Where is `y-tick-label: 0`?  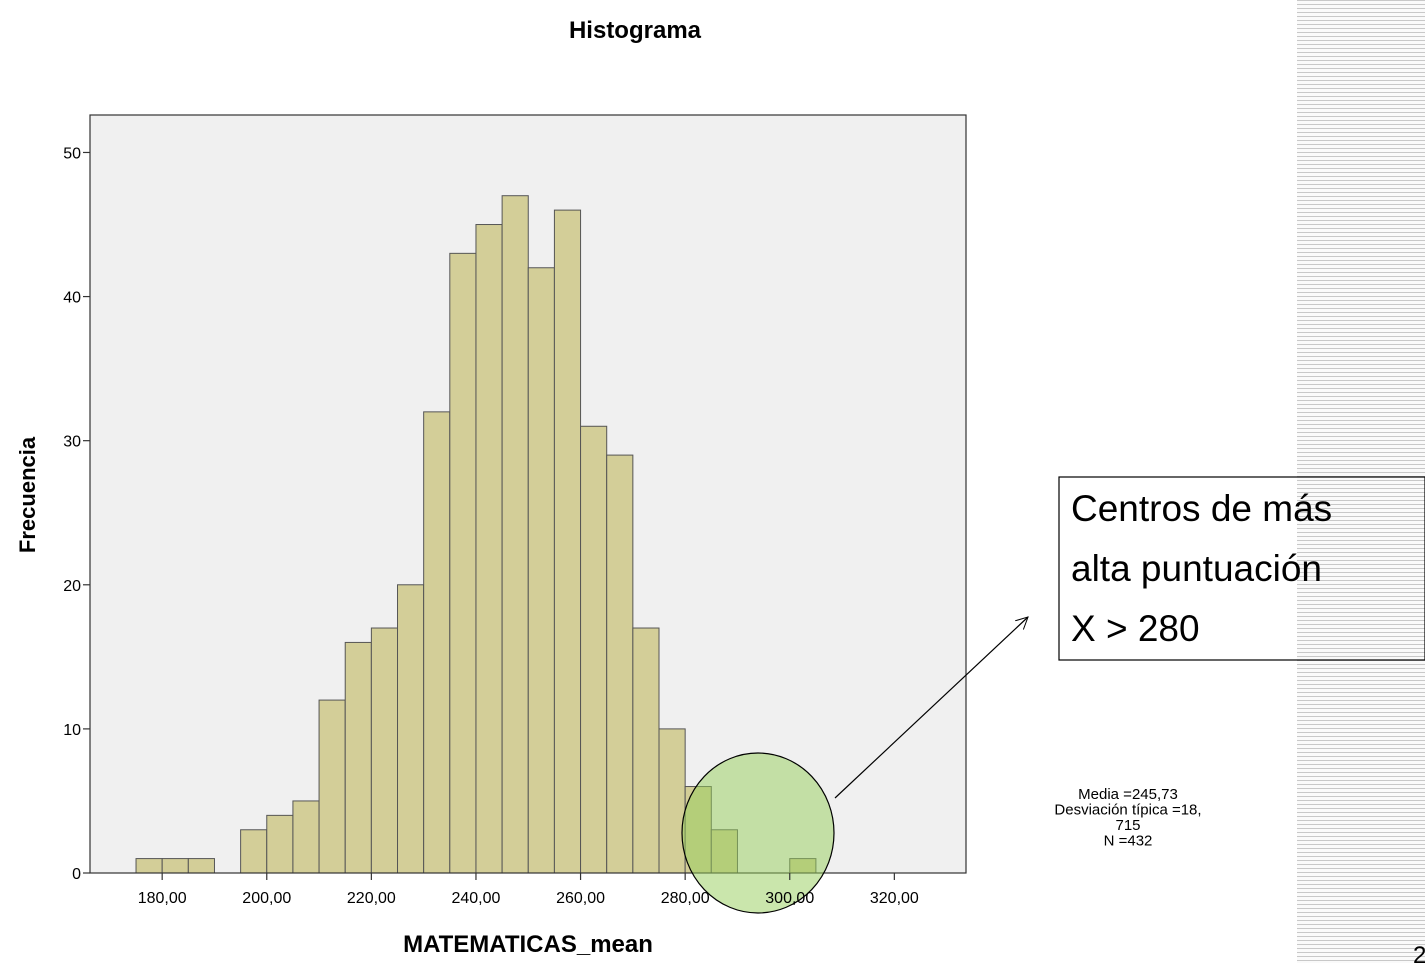 y-tick-label: 0 is located at coordinates (76, 874).